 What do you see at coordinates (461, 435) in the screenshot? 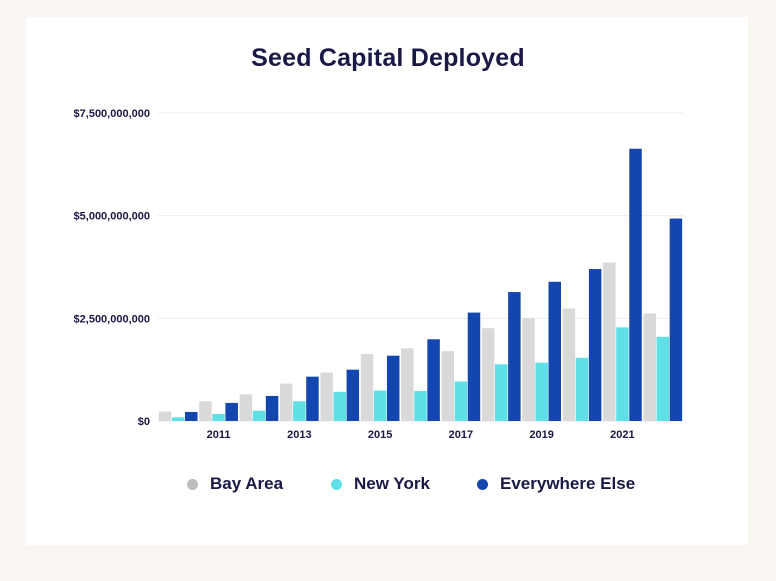
I see `x-tick-label: 2017` at bounding box center [461, 435].